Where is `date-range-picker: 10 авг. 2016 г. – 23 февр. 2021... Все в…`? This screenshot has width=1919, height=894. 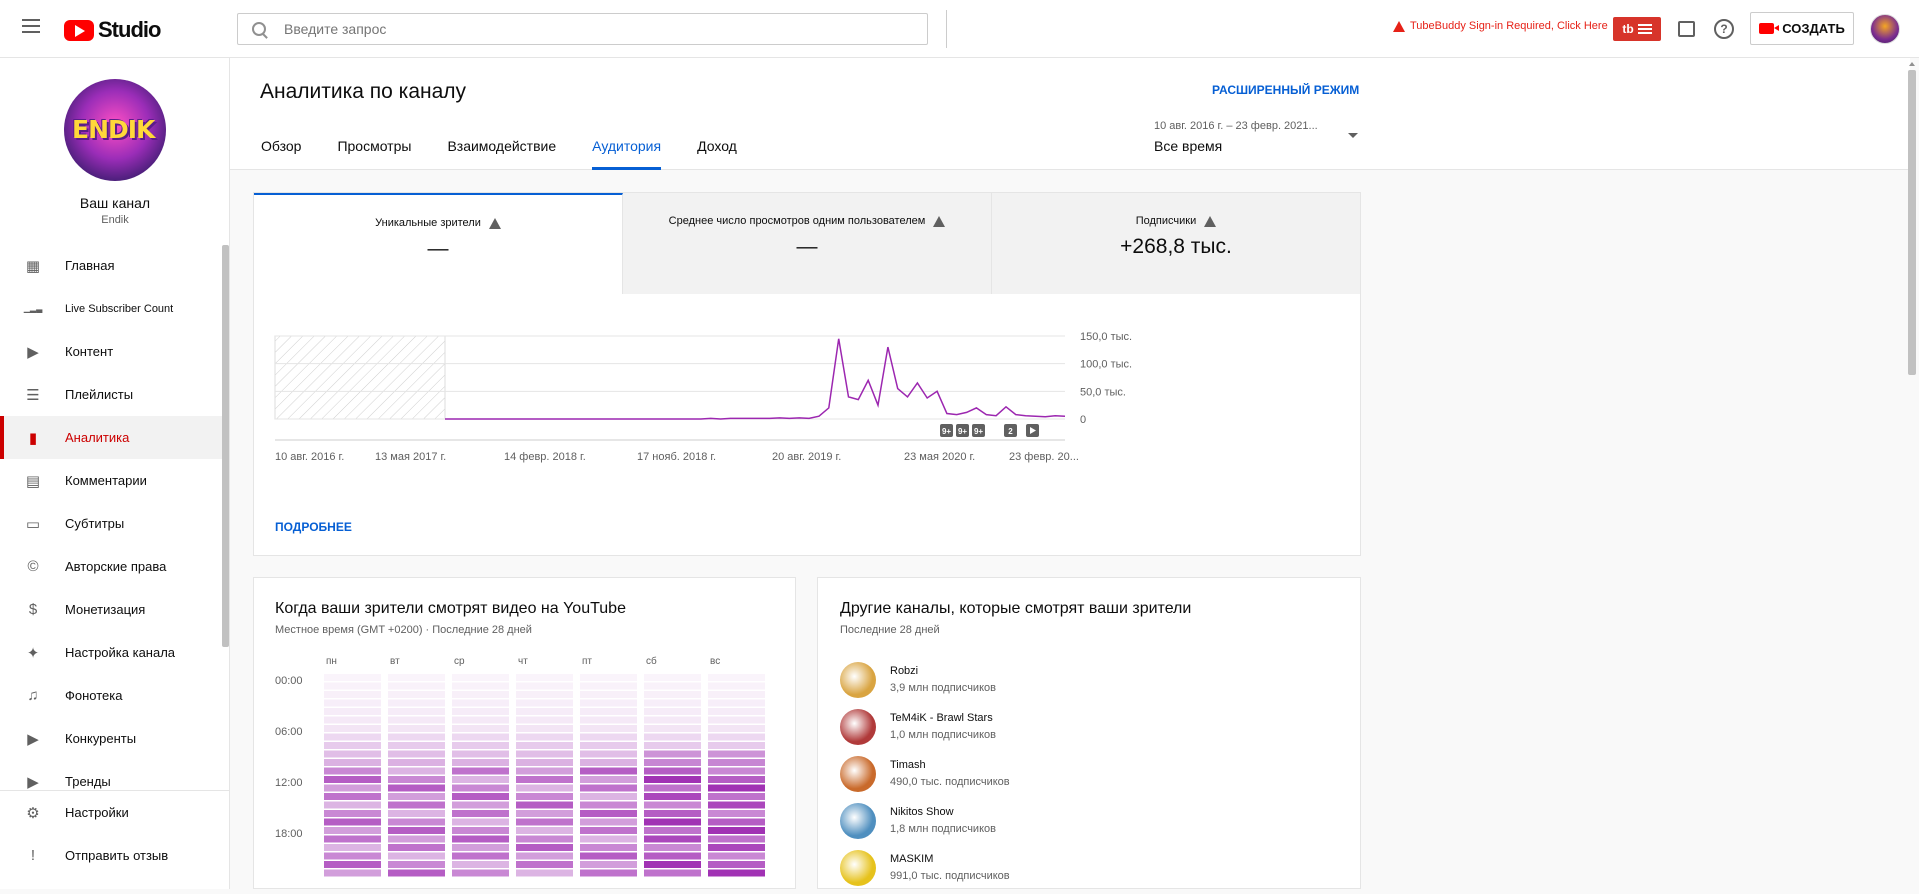 date-range-picker: 10 авг. 2016 г. – 23 февр. 2021... Все в… is located at coordinates (1254, 137).